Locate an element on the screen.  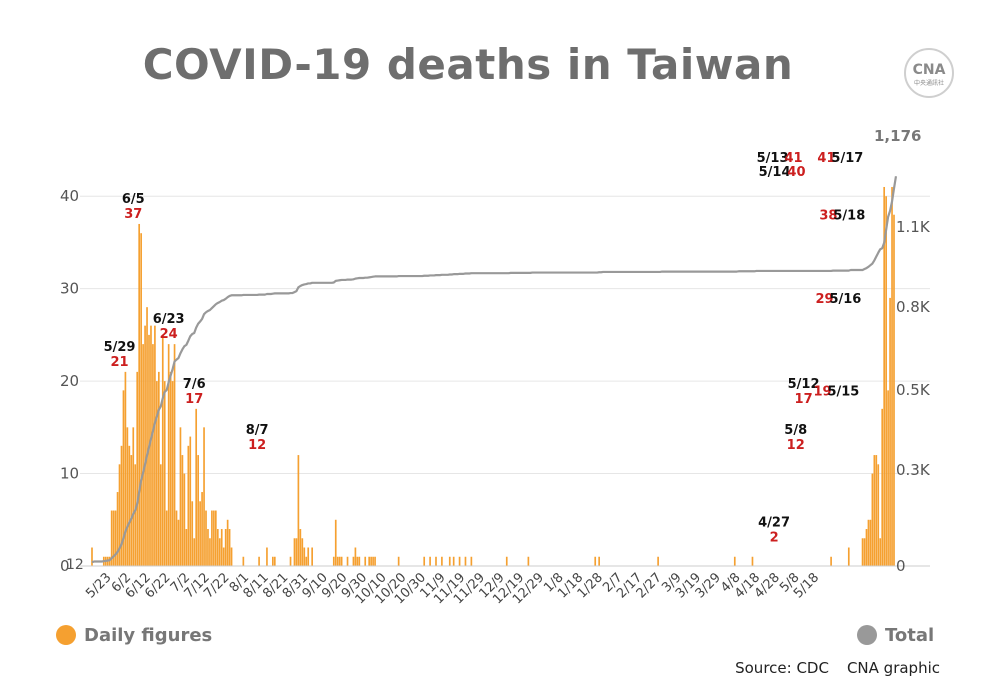
total-start-label: 12 is located at coordinates (75, 565).